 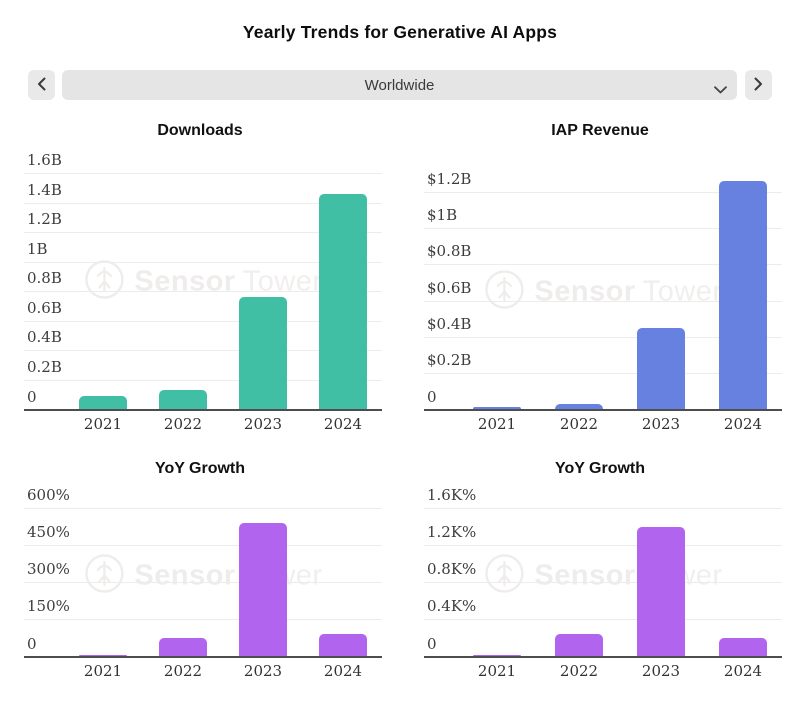 I want to click on y-axis-tick-label: 1.4B, so click(x=44, y=189).